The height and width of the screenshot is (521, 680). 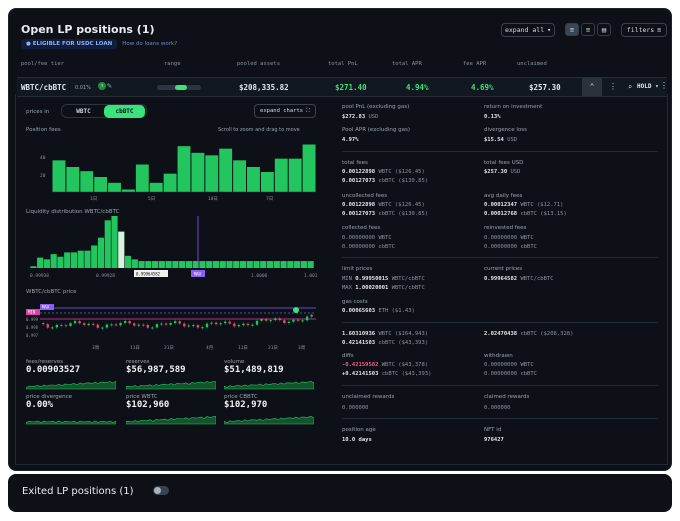 I want to click on toggle-knob, so click(x=157, y=490).